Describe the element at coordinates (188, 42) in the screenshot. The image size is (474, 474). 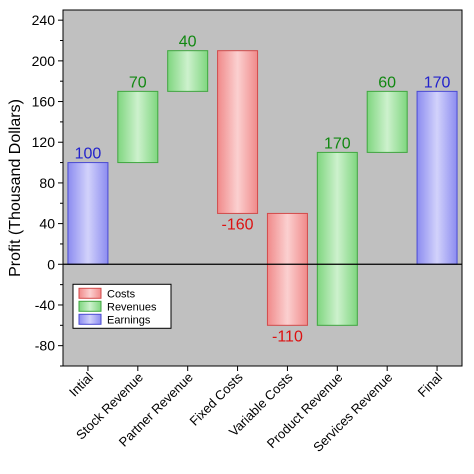
I see `bar-value-label: 40` at that location.